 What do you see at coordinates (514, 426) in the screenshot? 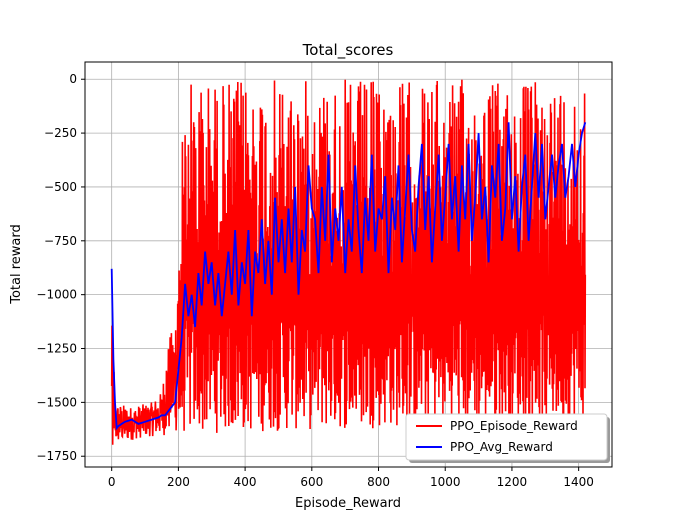
I see `legend-label-episode: PPO_Episode_Reward` at bounding box center [514, 426].